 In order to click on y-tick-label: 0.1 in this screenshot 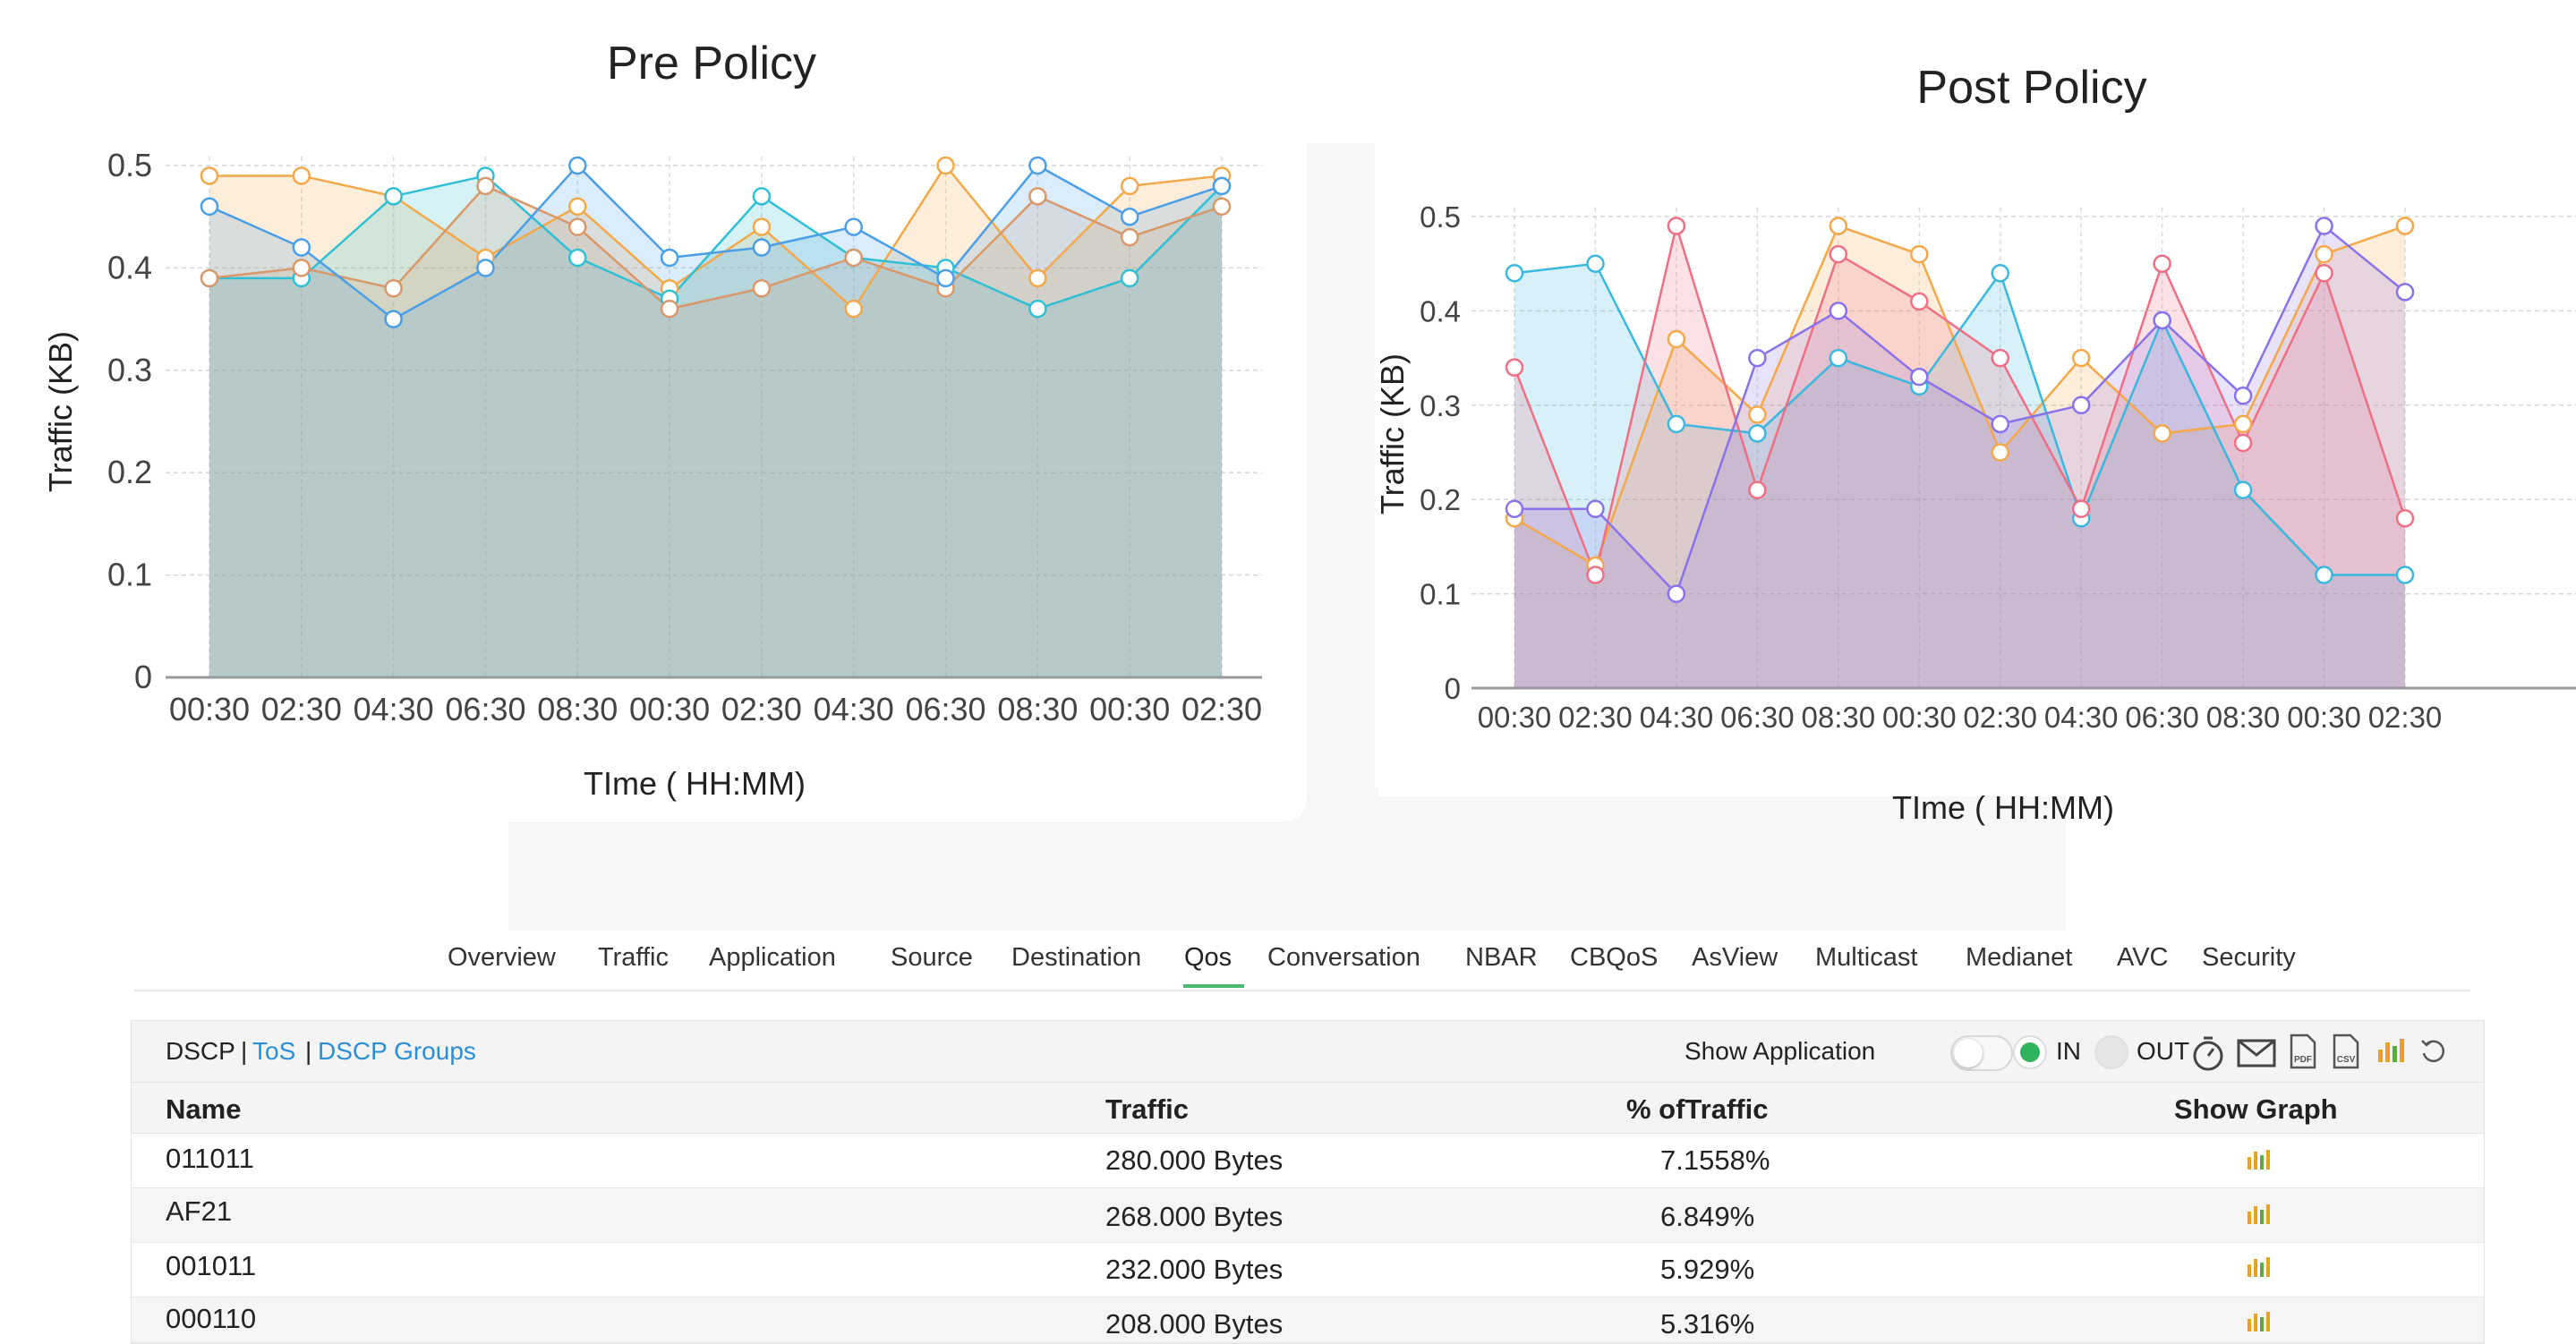, I will do `click(1440, 594)`.